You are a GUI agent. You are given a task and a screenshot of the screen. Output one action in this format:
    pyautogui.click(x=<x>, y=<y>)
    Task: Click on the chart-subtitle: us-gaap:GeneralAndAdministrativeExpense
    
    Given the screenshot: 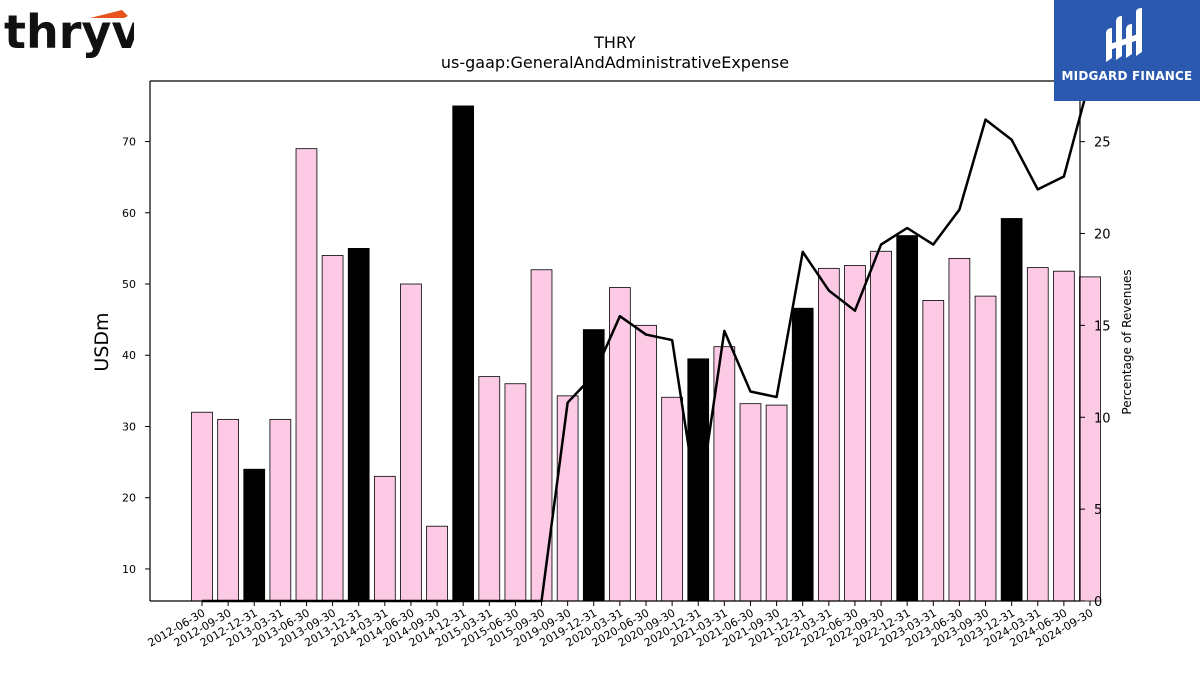 What is the action you would take?
    pyautogui.click(x=615, y=62)
    